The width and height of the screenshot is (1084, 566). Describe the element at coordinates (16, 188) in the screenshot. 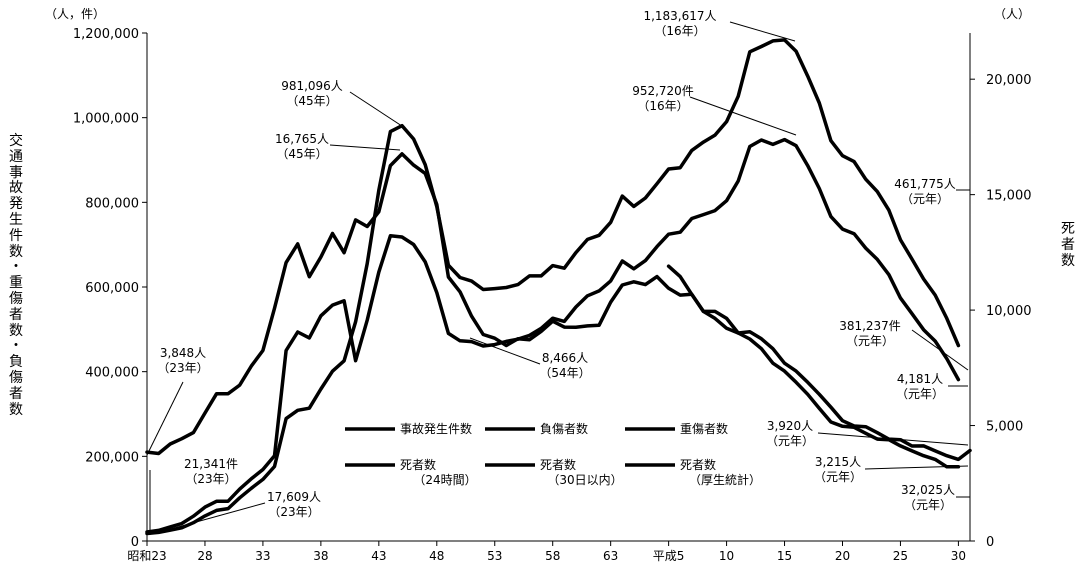

I see `y-axis-label-left-char: 故` at that location.